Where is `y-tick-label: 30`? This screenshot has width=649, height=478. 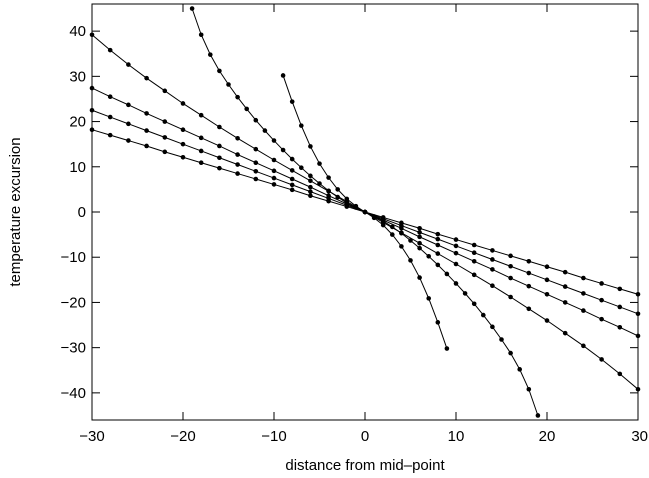 y-tick-label: 30 is located at coordinates (77, 76).